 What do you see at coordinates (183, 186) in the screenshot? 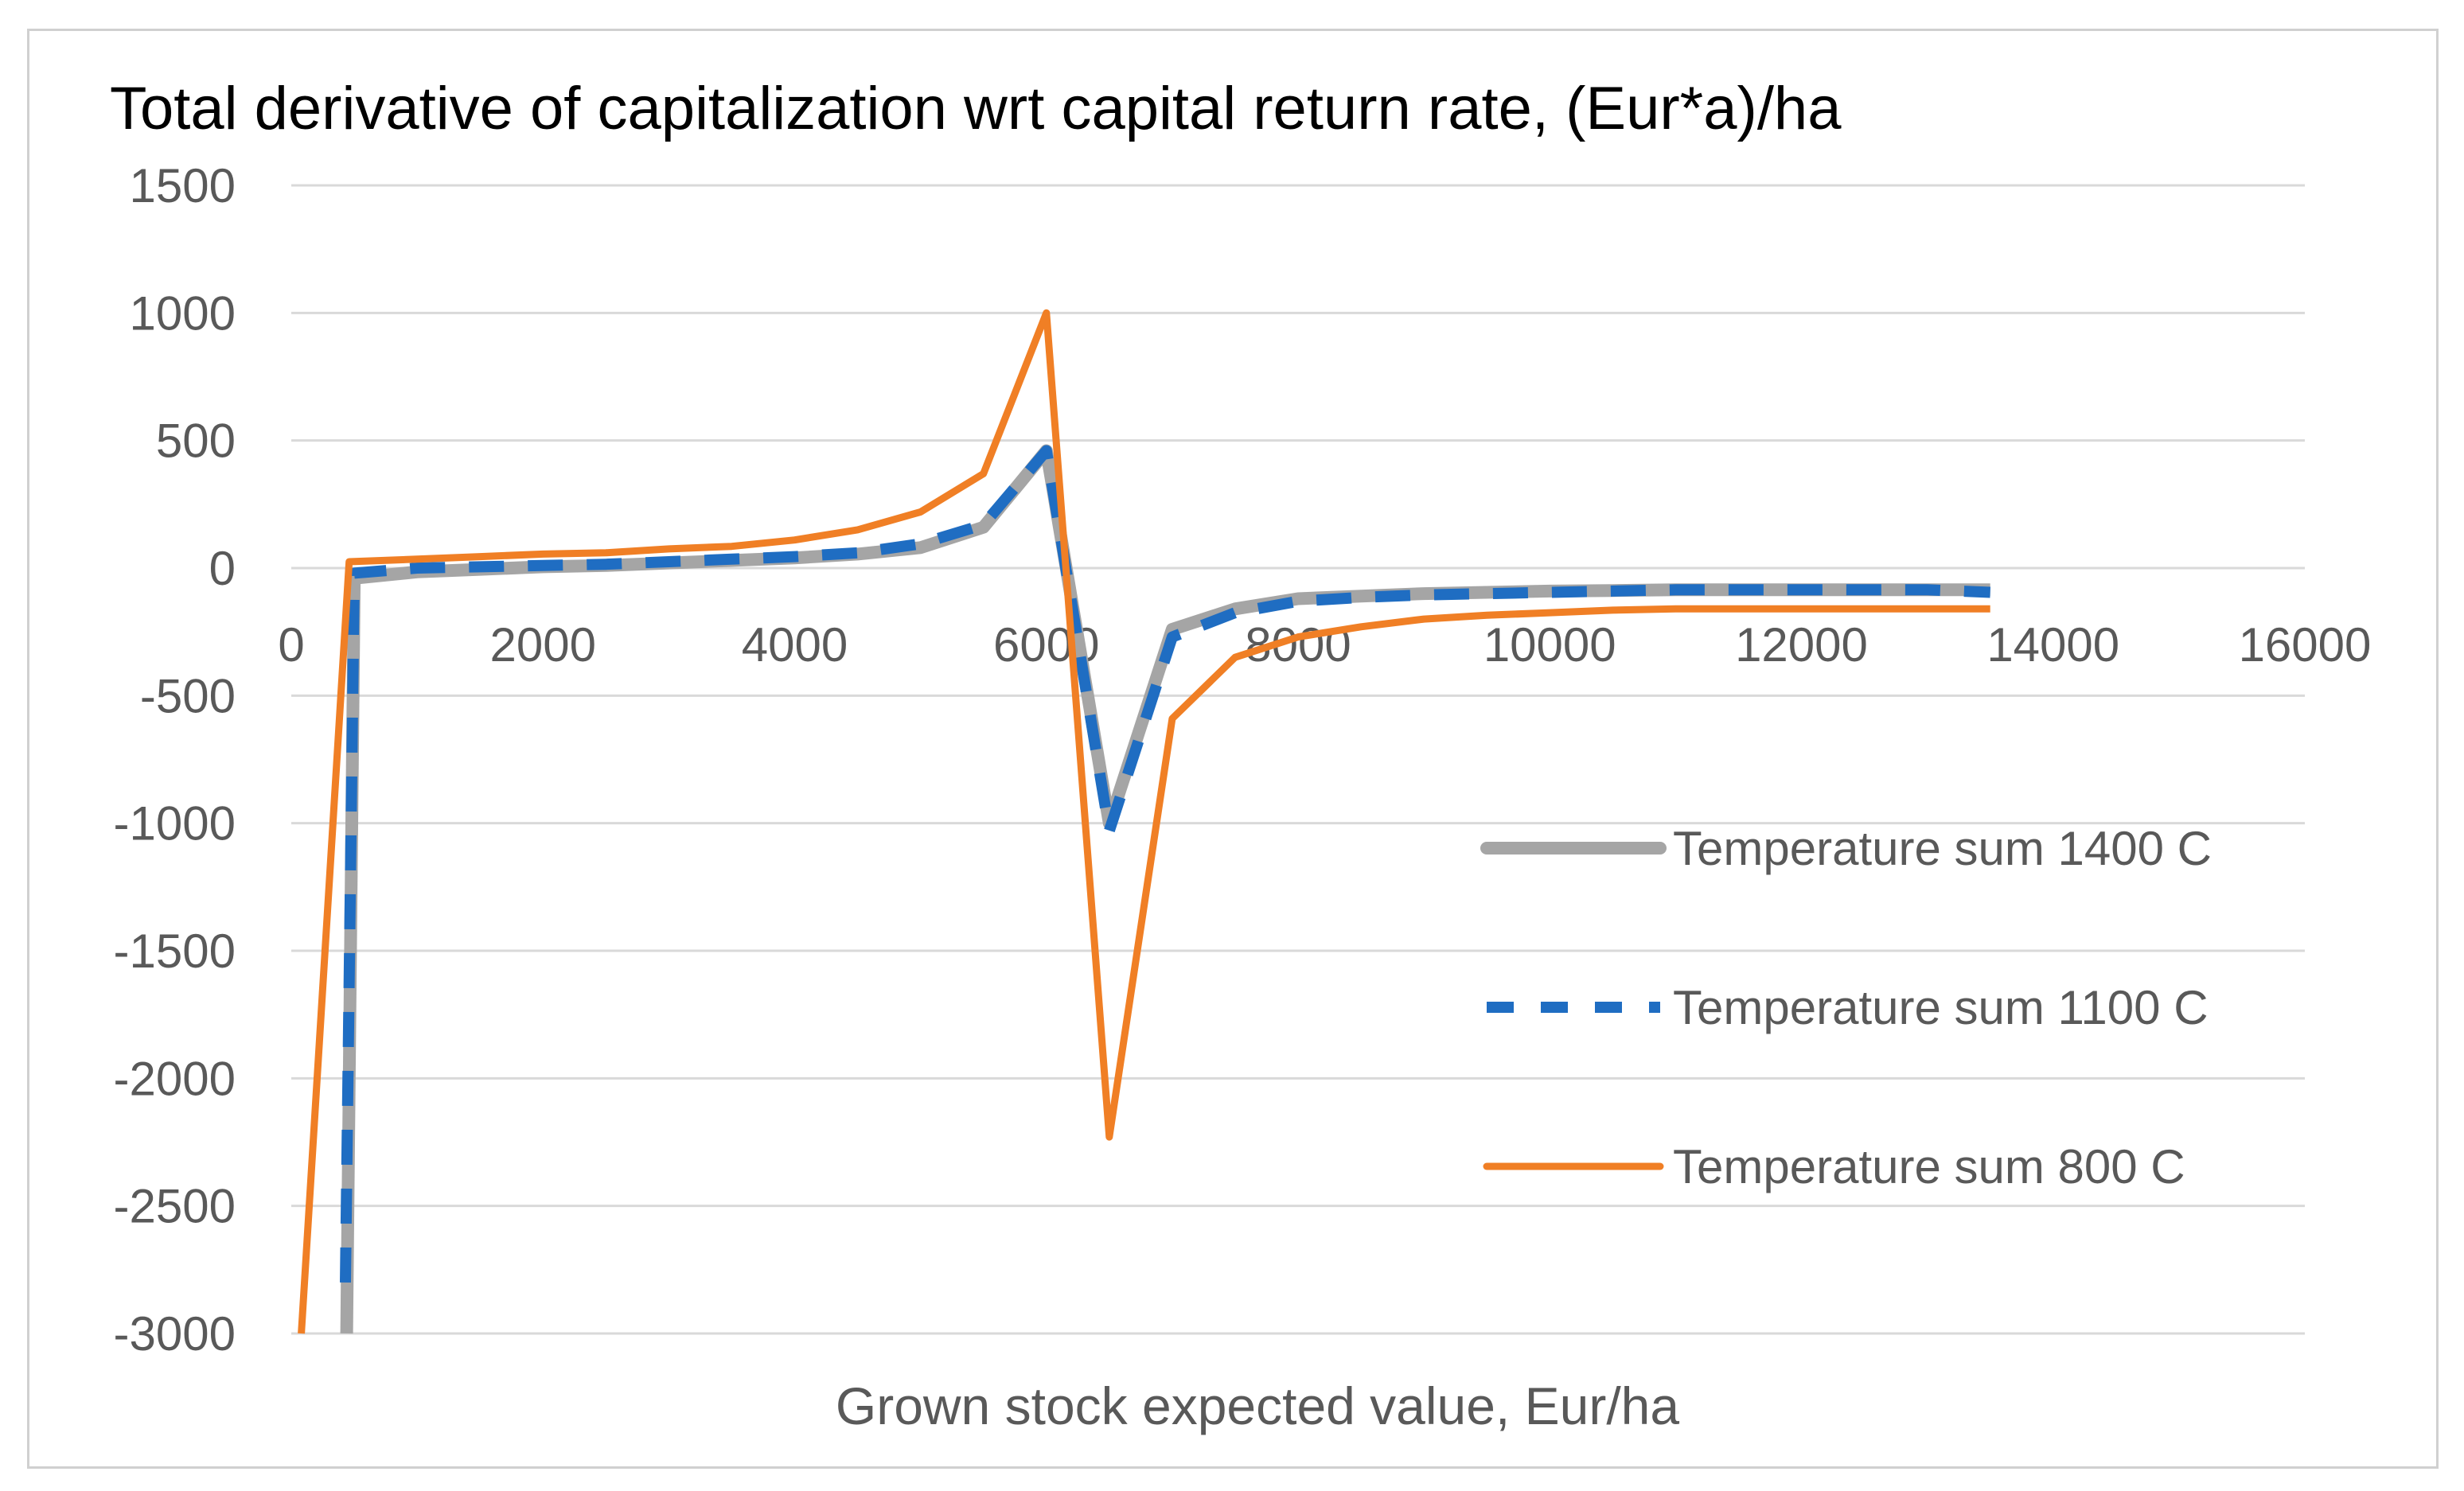
I see `y-tick-label: 1500` at bounding box center [183, 186].